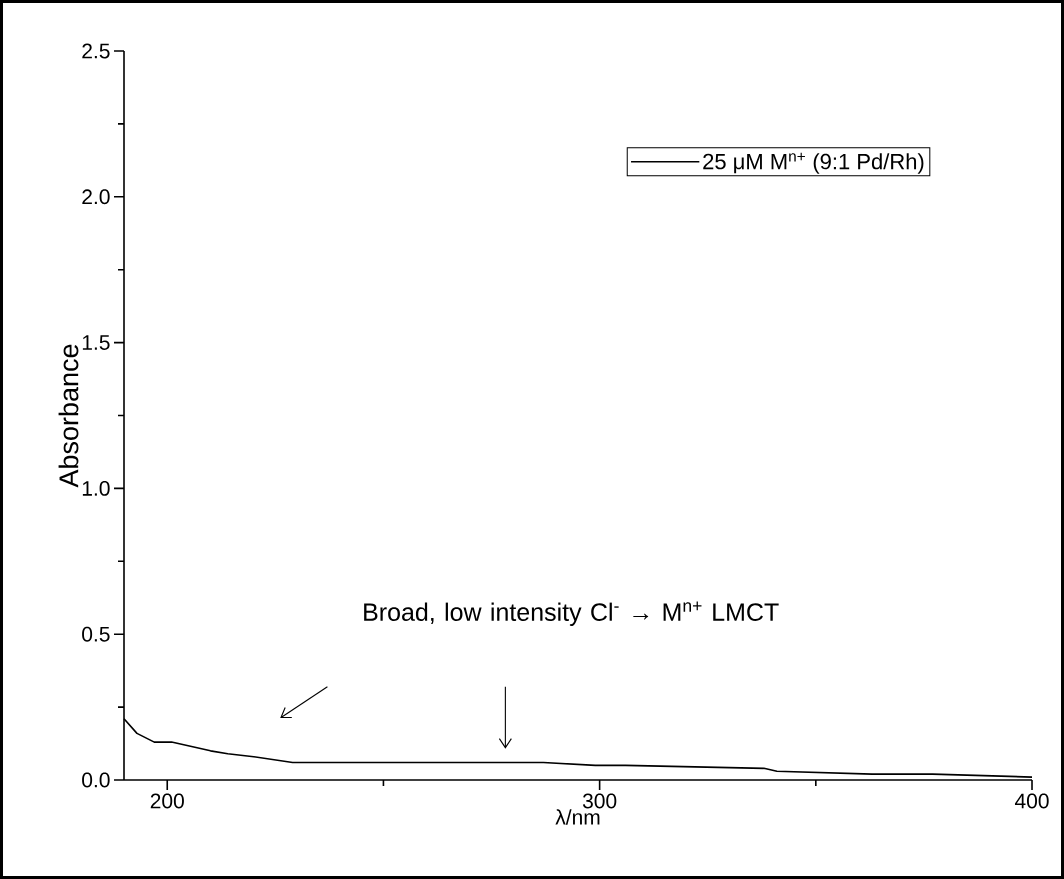 The width and height of the screenshot is (1064, 879). I want to click on x-tick-label: 300, so click(599, 801).